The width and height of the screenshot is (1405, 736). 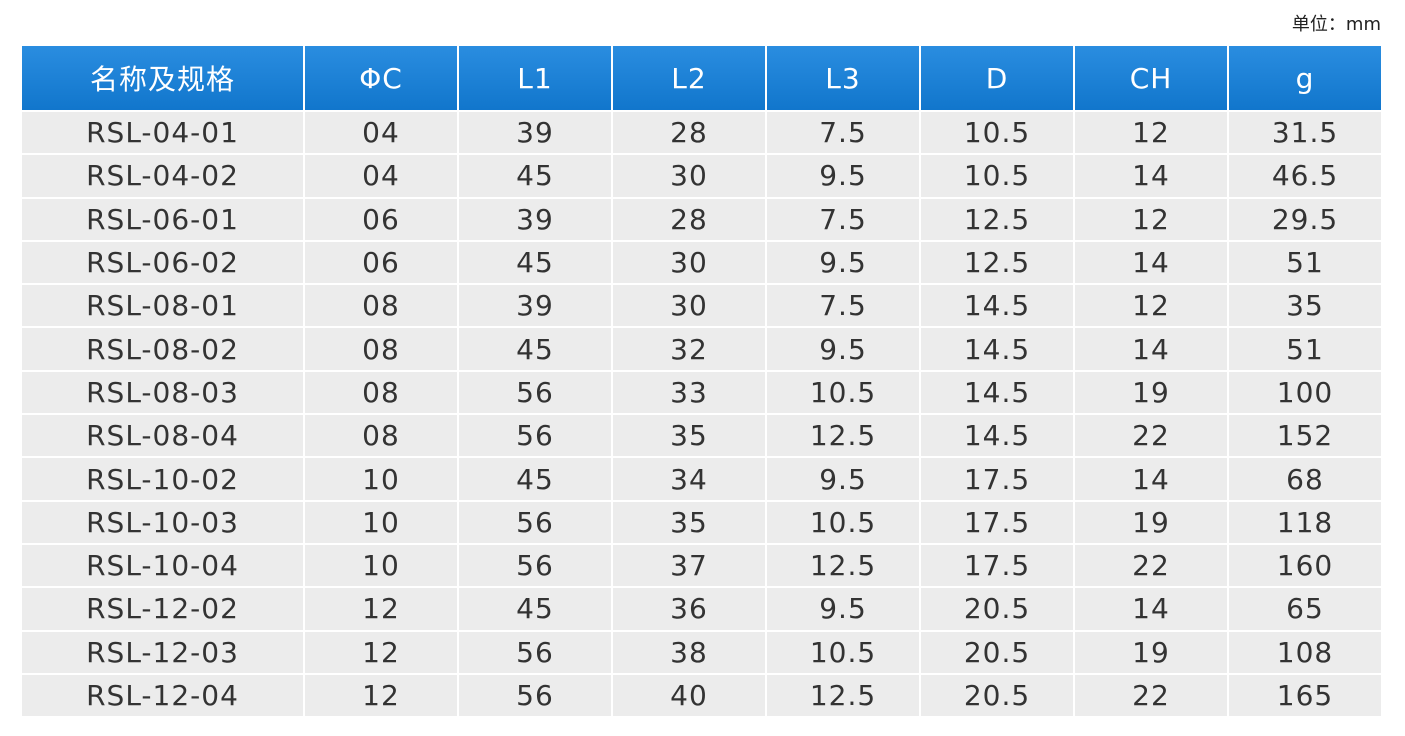 I want to click on header-cell: 名称及规格, so click(x=162, y=78).